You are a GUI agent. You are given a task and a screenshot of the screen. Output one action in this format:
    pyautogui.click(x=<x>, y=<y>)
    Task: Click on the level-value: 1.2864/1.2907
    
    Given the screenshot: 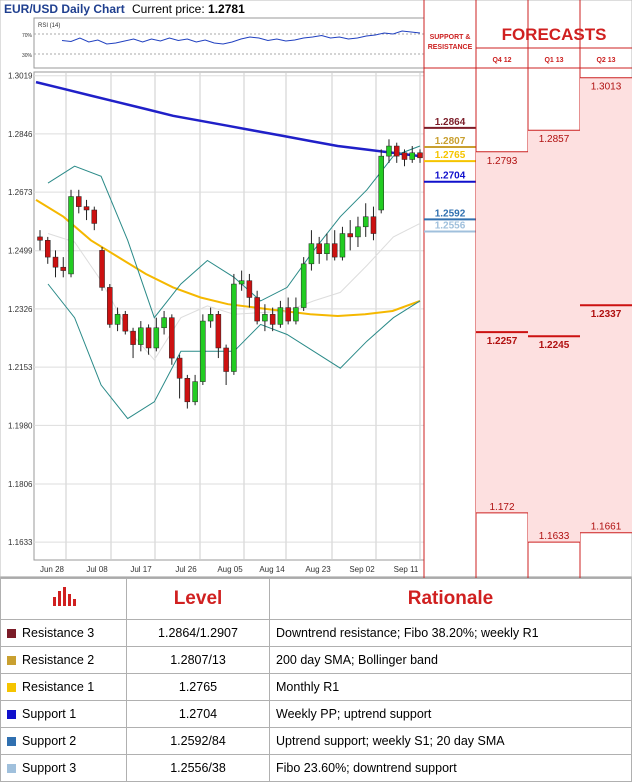 What is the action you would take?
    pyautogui.click(x=198, y=633)
    